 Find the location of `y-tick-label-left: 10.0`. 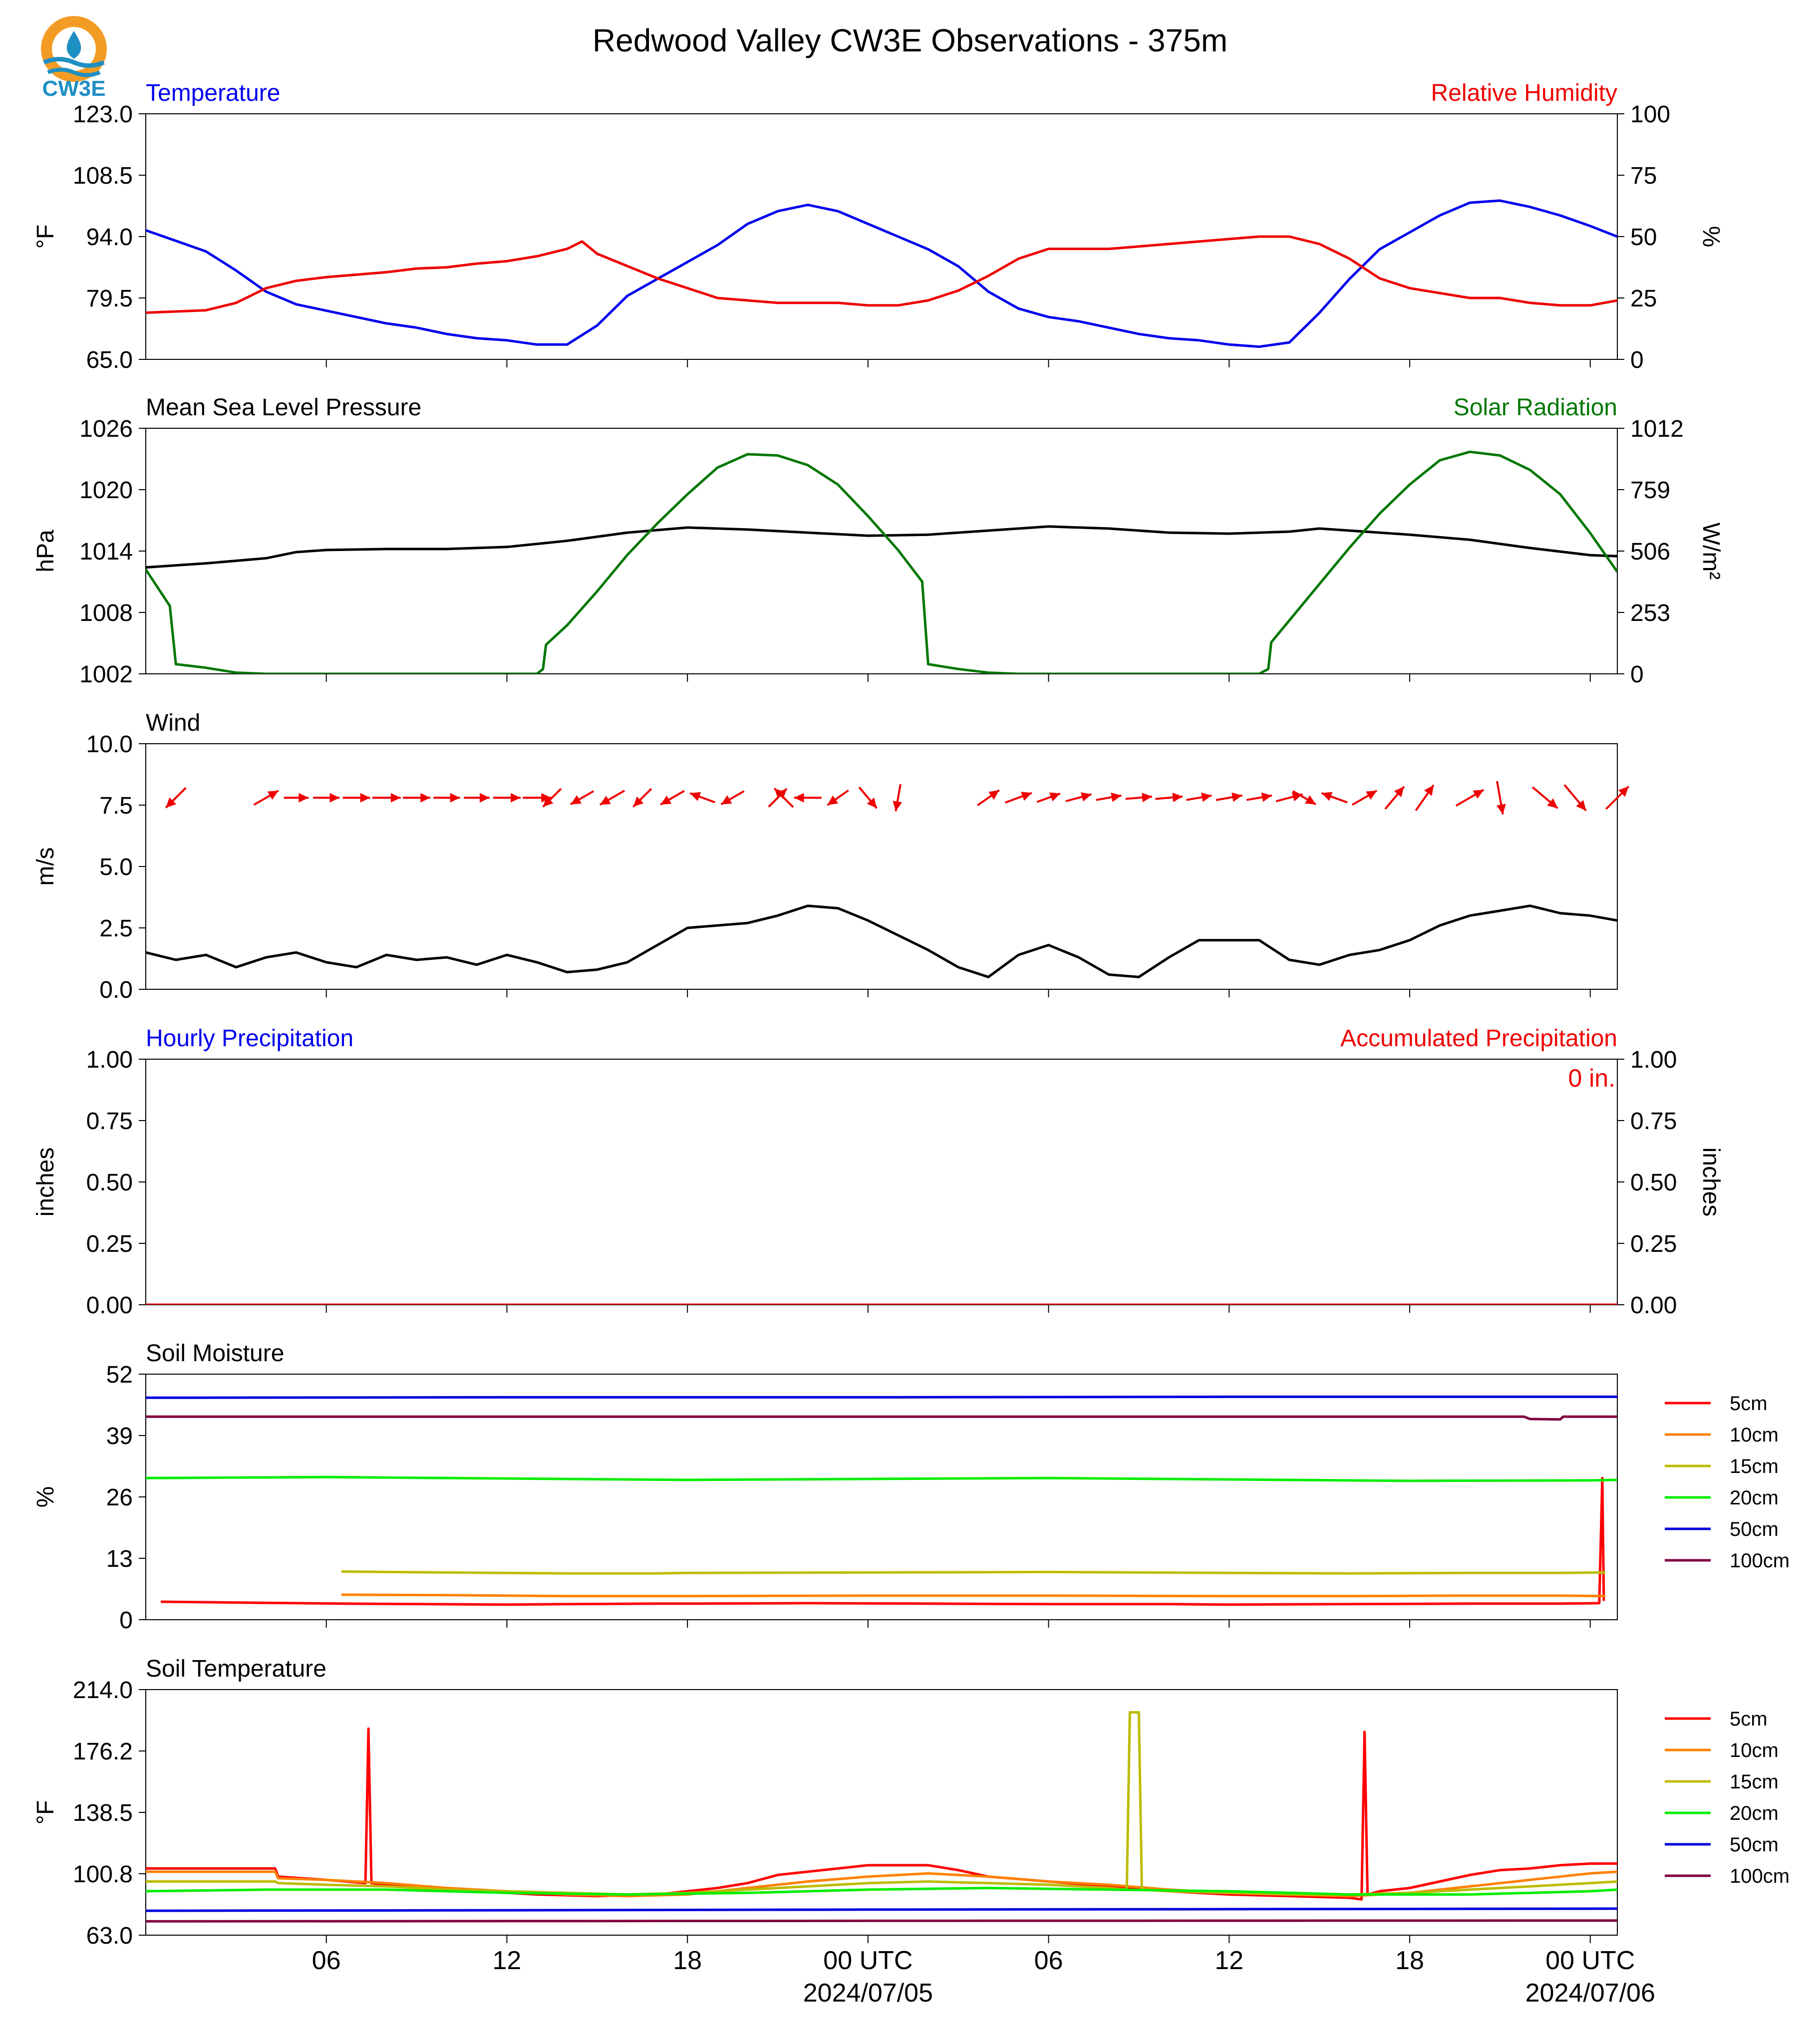

y-tick-label-left: 10.0 is located at coordinates (109, 744).